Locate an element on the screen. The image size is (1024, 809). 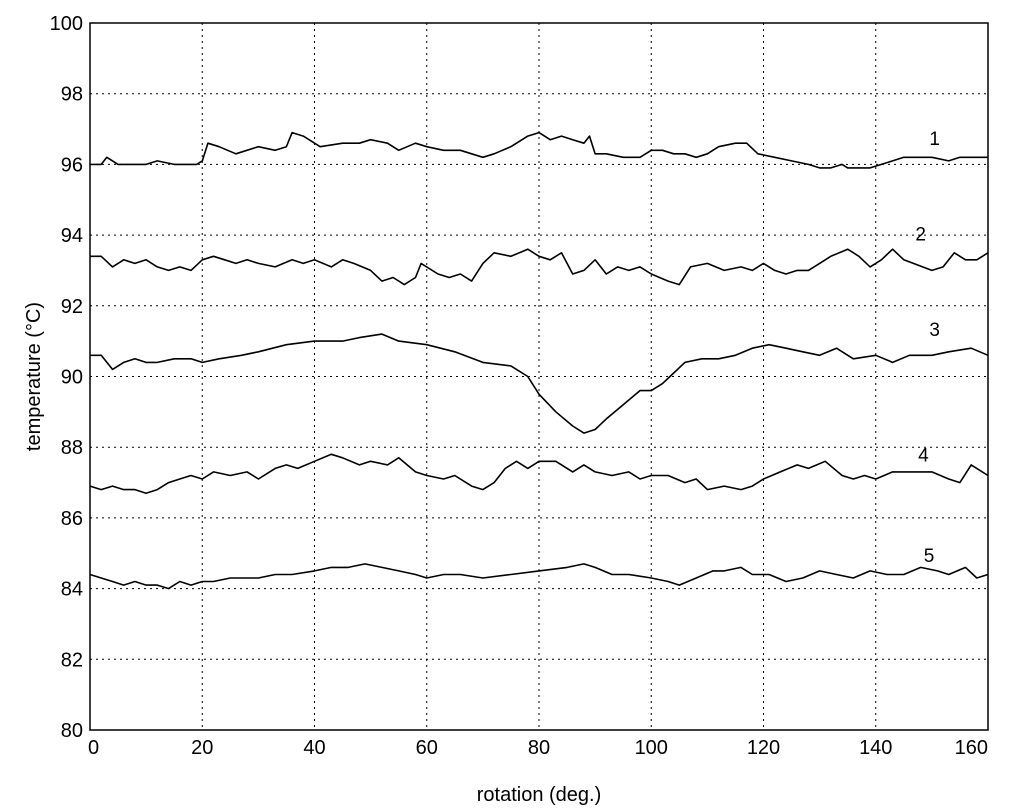
y-tick-label: 92 is located at coordinates (72, 307).